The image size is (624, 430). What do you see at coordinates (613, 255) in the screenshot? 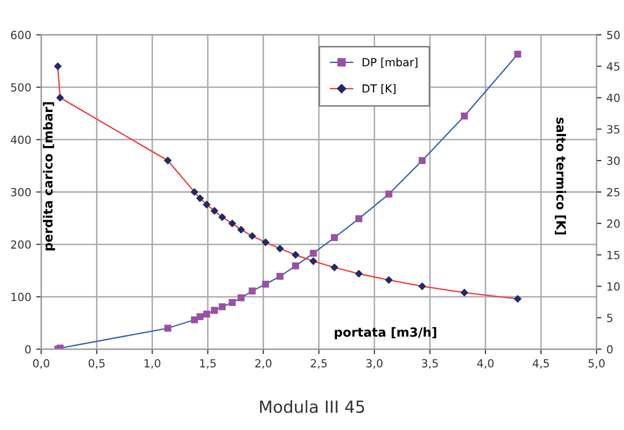
I see `y2-tick-label: 15` at bounding box center [613, 255].